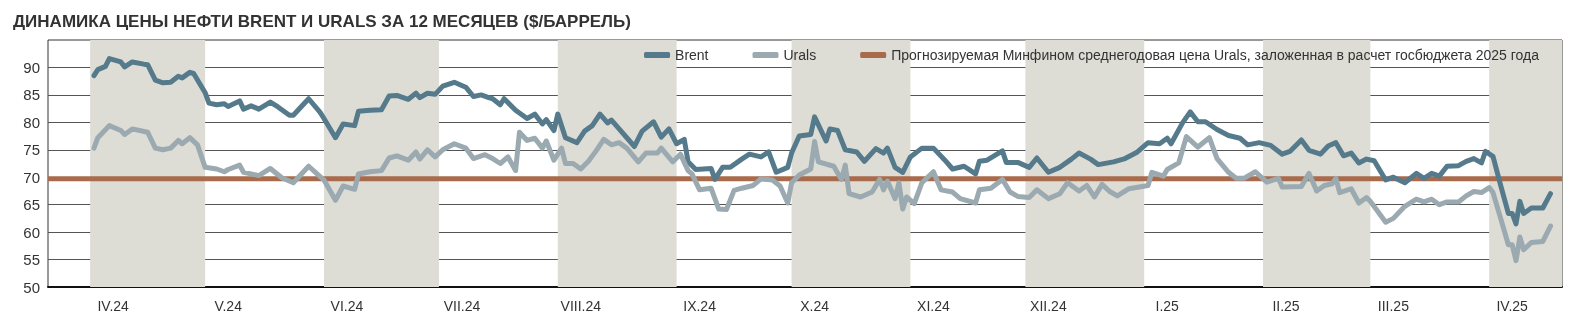  I want to click on chart-title: ДИНАМИКА ЦЕНЫ НЕФТИ BRENT И URALS ЗА 12 МЕСЯЦЕВ ($/БАРРЕЛЬ), so click(322, 21).